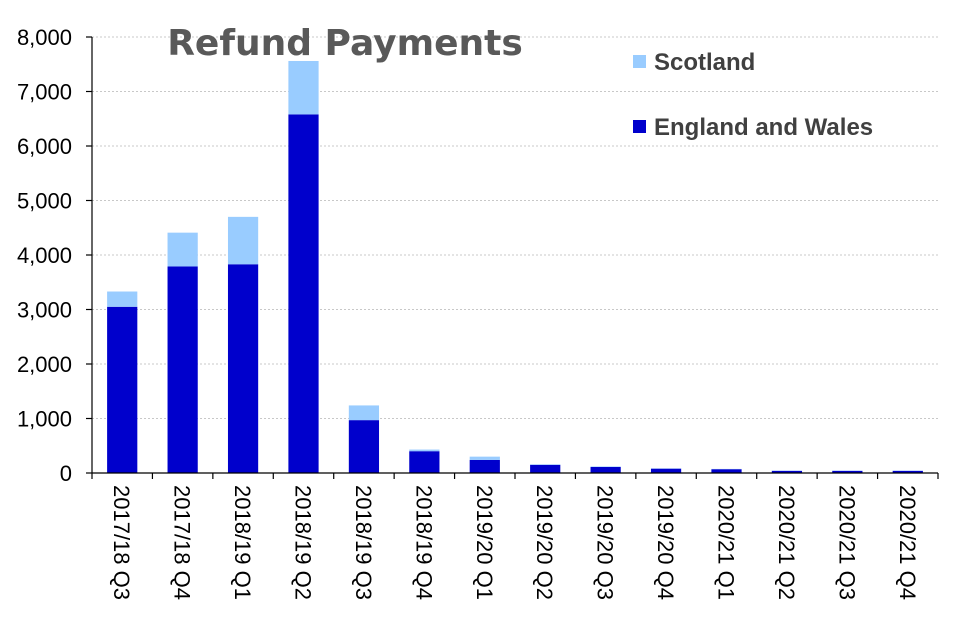  What do you see at coordinates (44, 92) in the screenshot?
I see `y-tick-label-7: 7,000` at bounding box center [44, 92].